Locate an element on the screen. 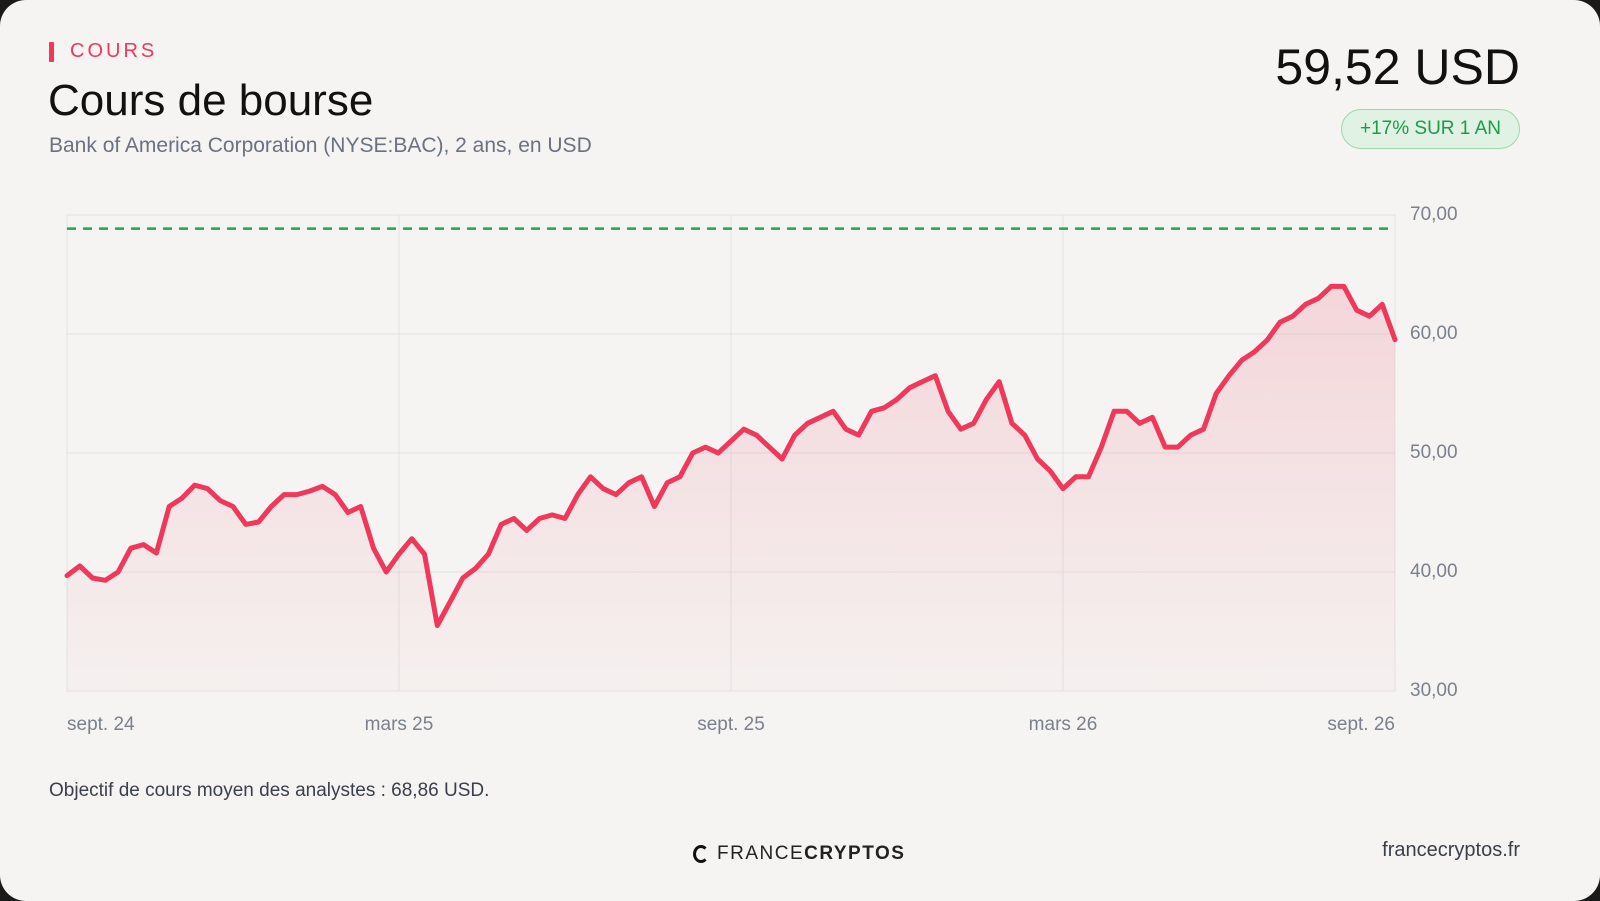 The width and height of the screenshot is (1600, 901). y-tick-label: 70,00 is located at coordinates (1434, 214).